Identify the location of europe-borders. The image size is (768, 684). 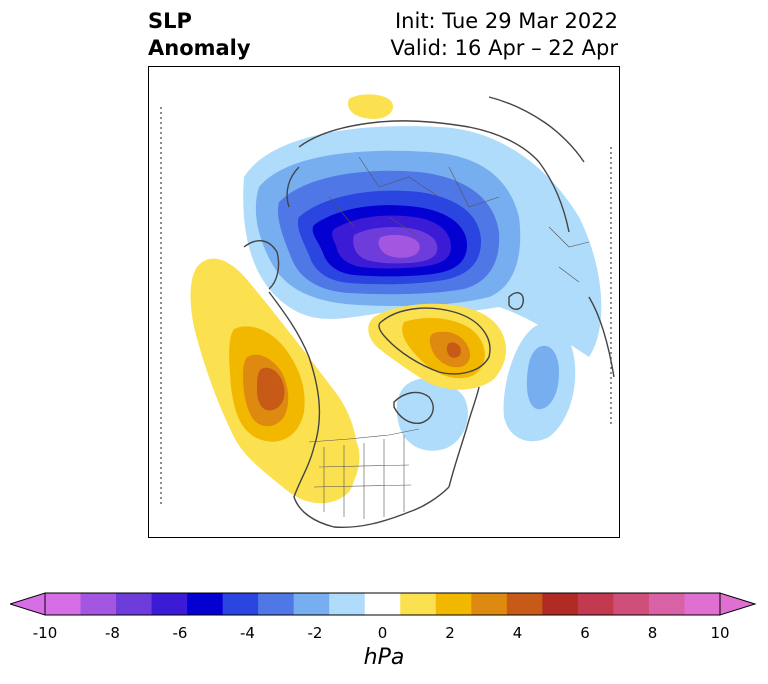
(569, 254).